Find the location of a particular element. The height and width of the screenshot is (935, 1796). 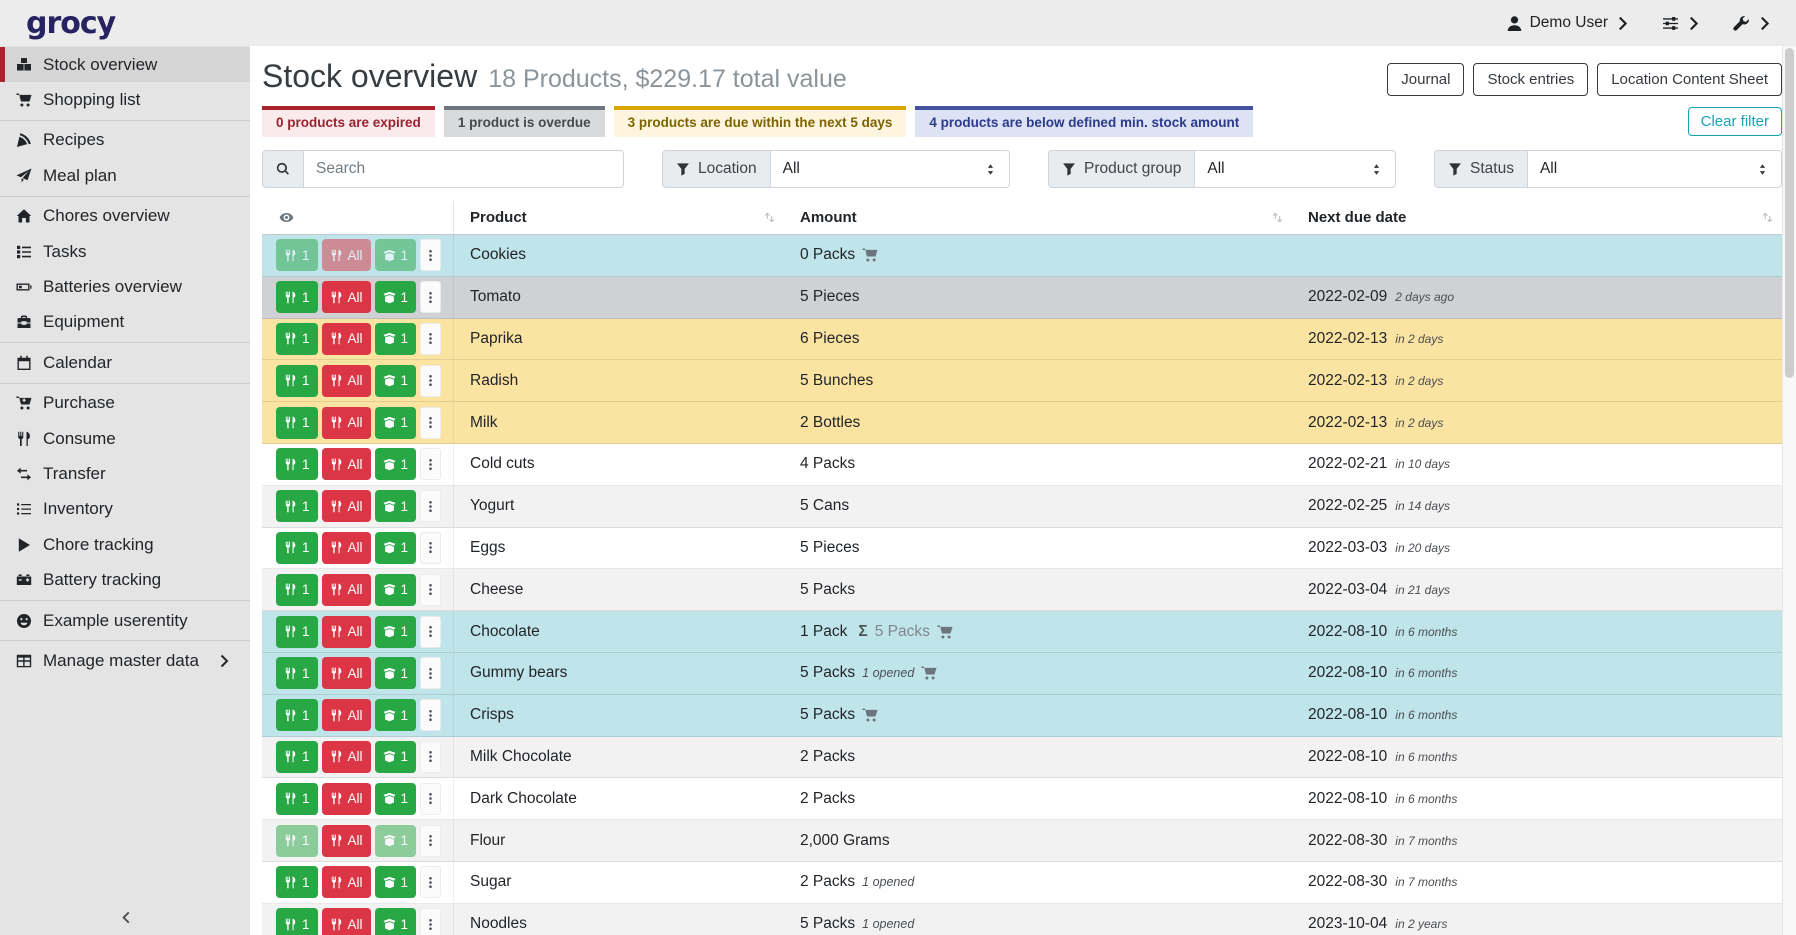

sidebar-item-chores-overview: Chores overview is located at coordinates (125, 216).